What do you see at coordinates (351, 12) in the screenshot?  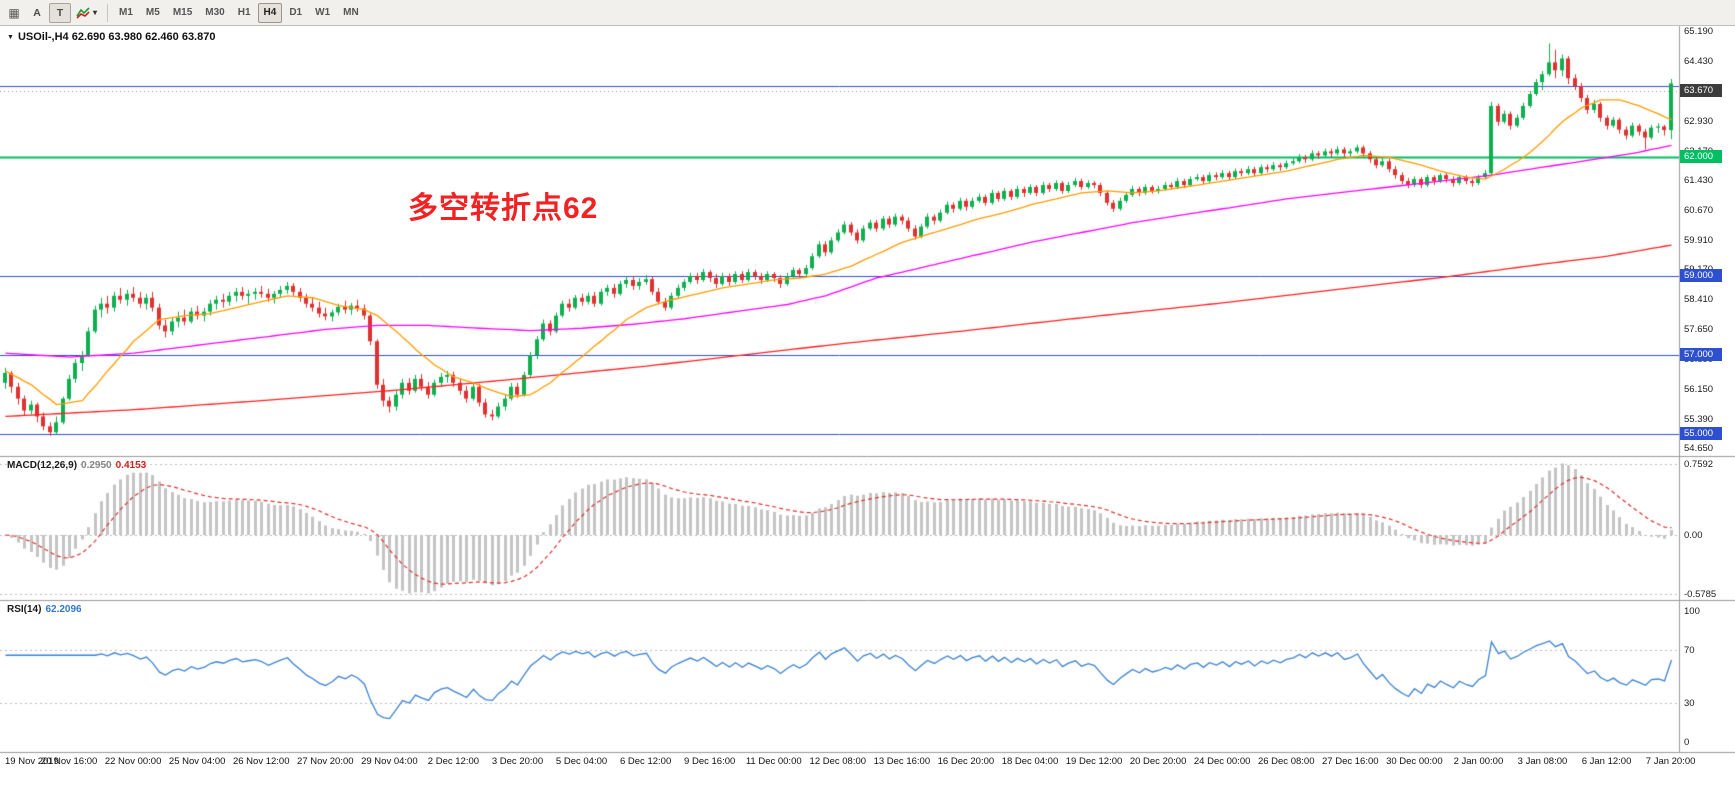 I see `timeframe-mn-button: MN` at bounding box center [351, 12].